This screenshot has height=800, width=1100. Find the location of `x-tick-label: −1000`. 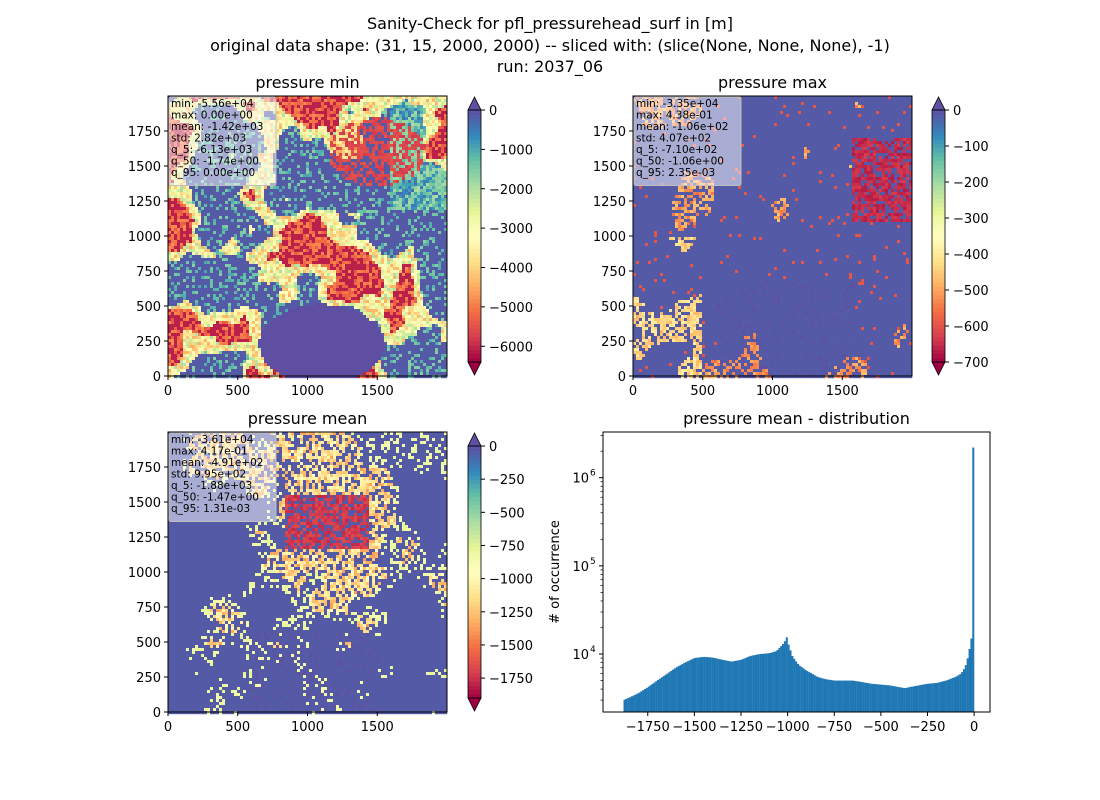

x-tick-label: −1000 is located at coordinates (788, 727).